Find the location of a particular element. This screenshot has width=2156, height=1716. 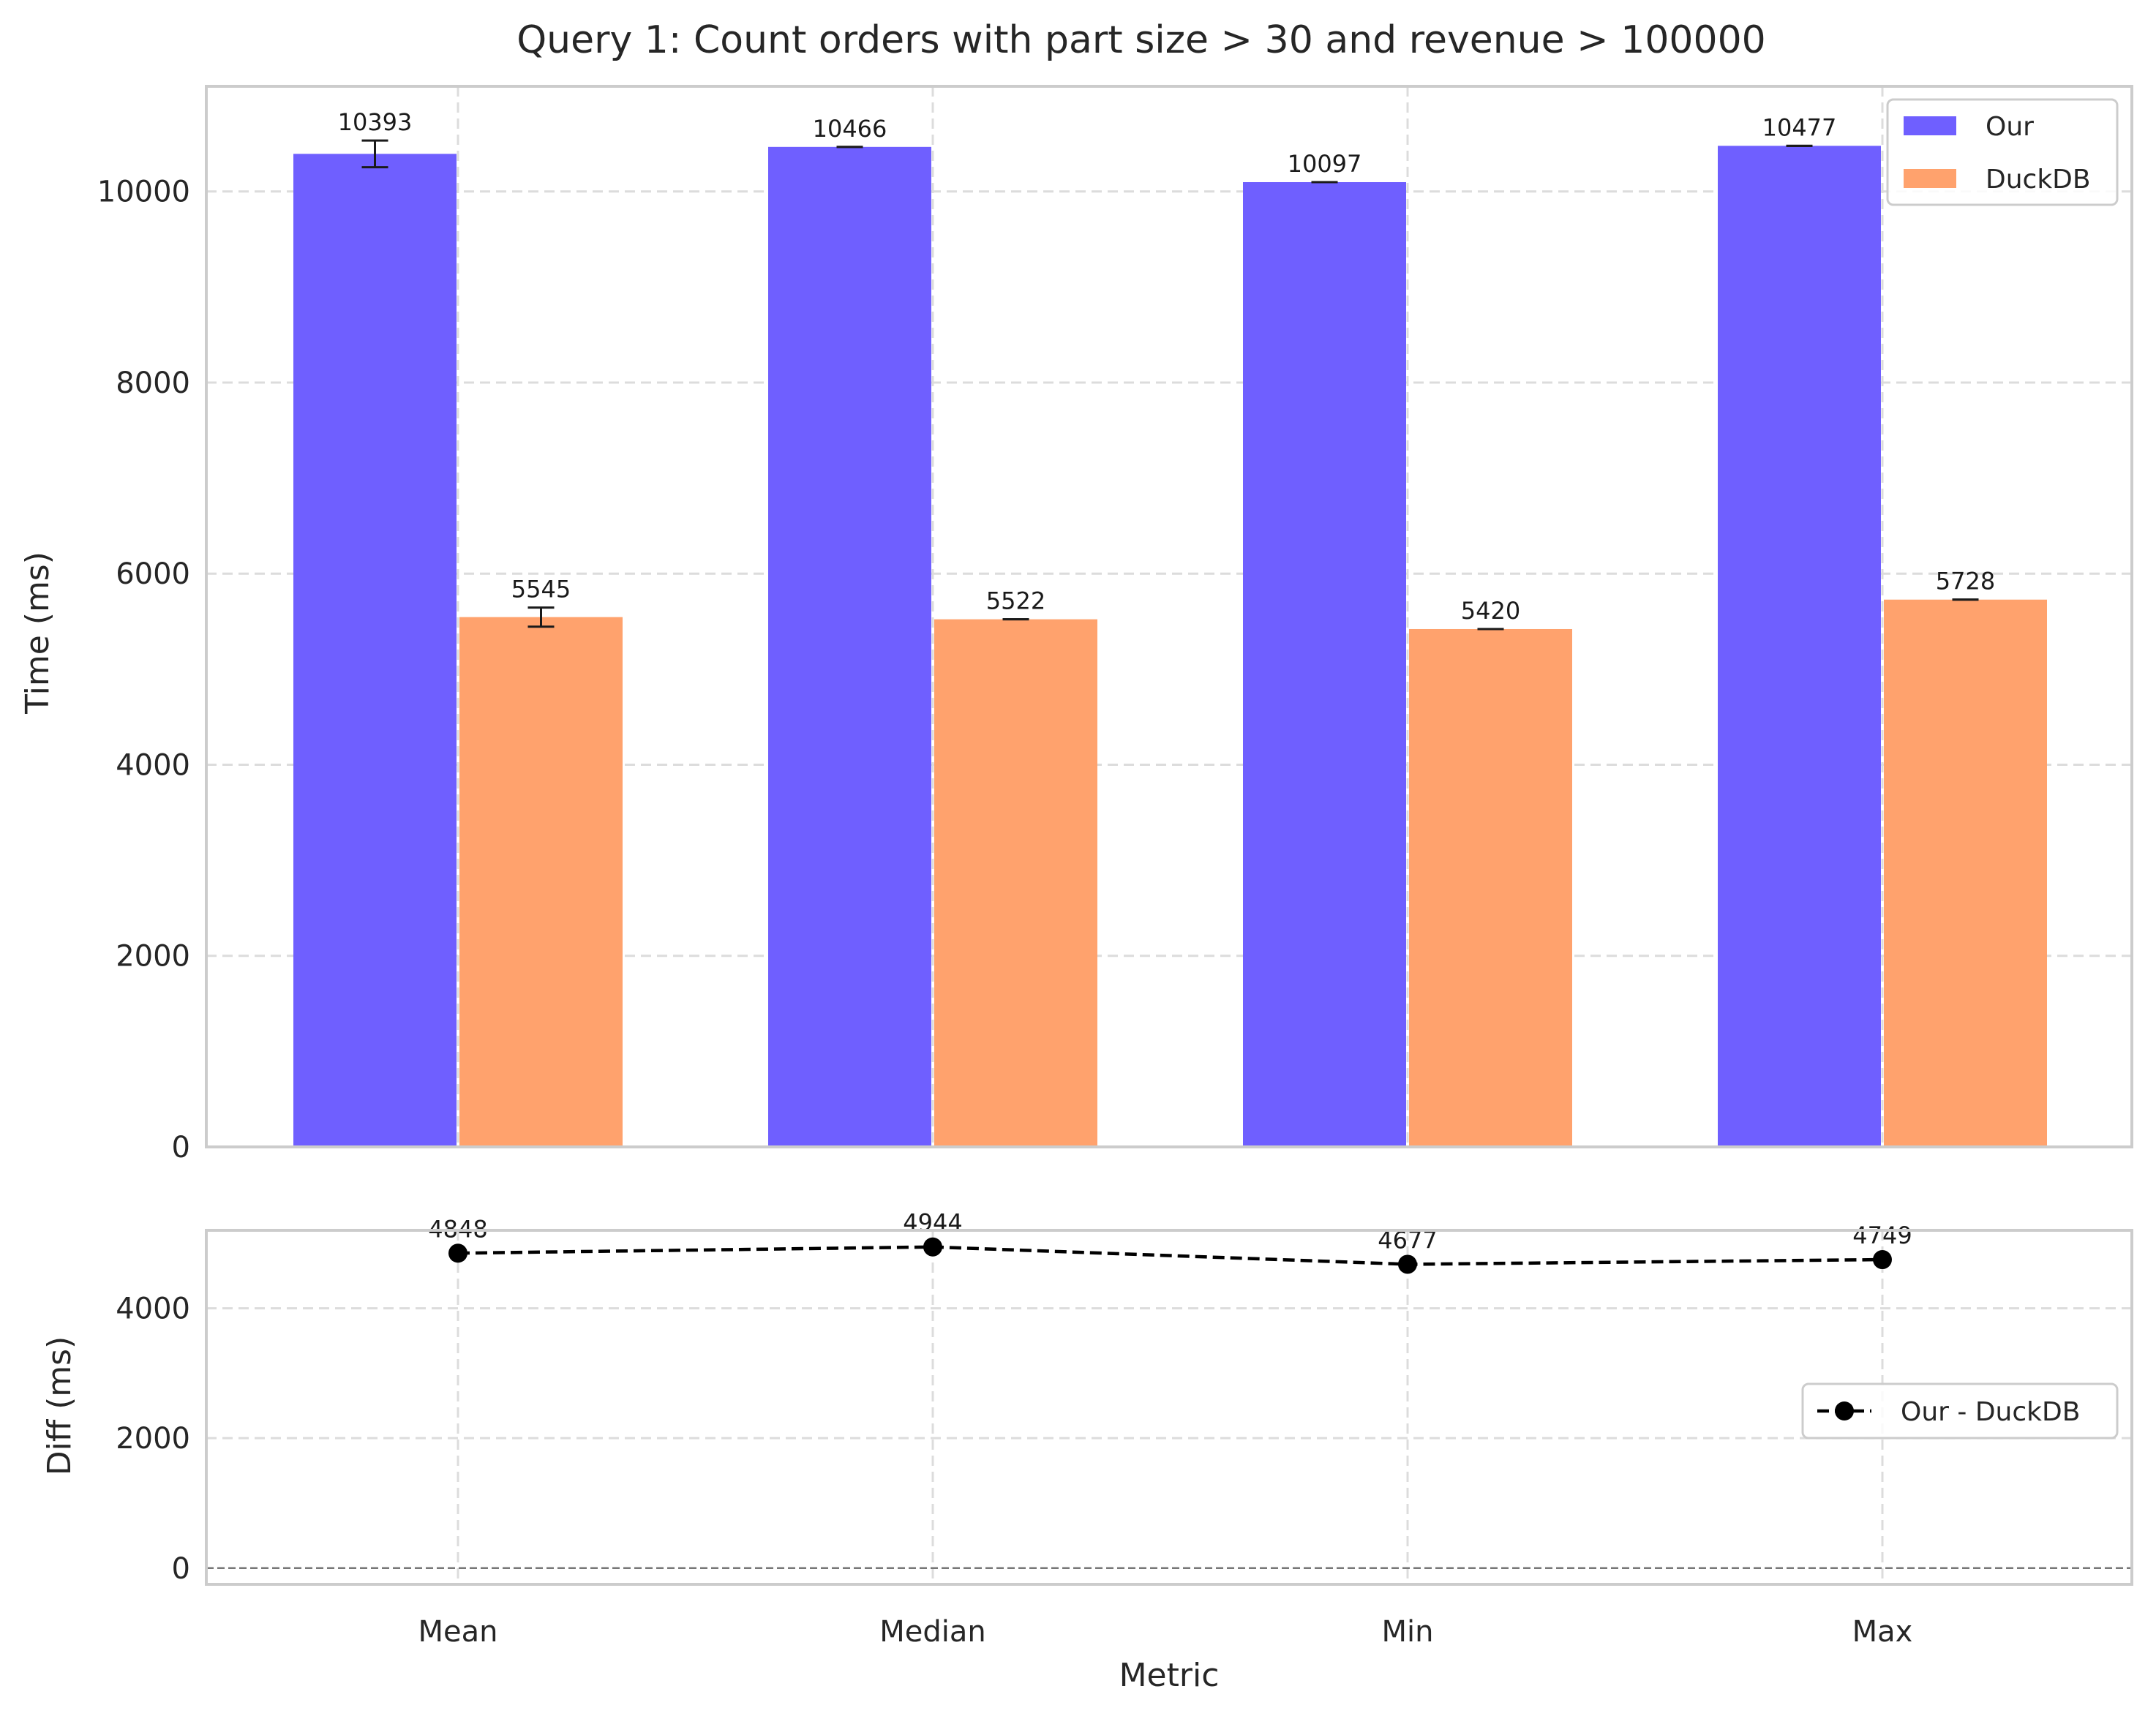

diff-value-label: 4944 is located at coordinates (932, 1223).